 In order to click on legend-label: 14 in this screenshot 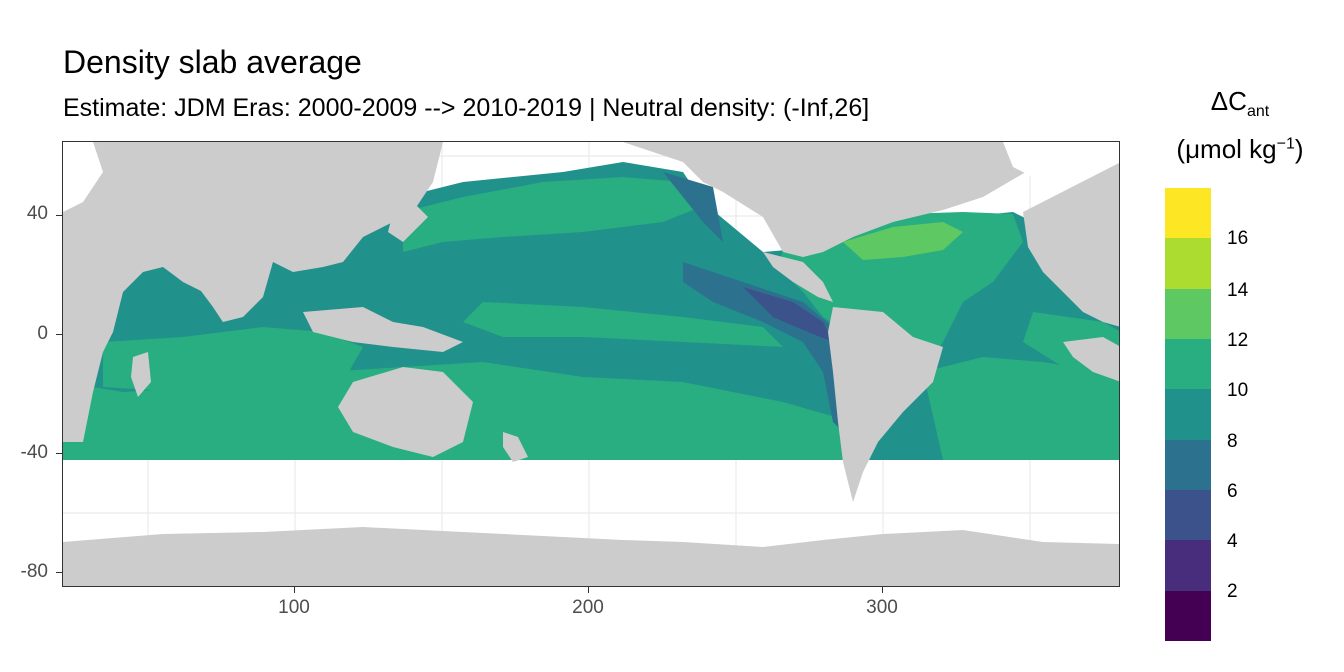, I will do `click(1238, 290)`.